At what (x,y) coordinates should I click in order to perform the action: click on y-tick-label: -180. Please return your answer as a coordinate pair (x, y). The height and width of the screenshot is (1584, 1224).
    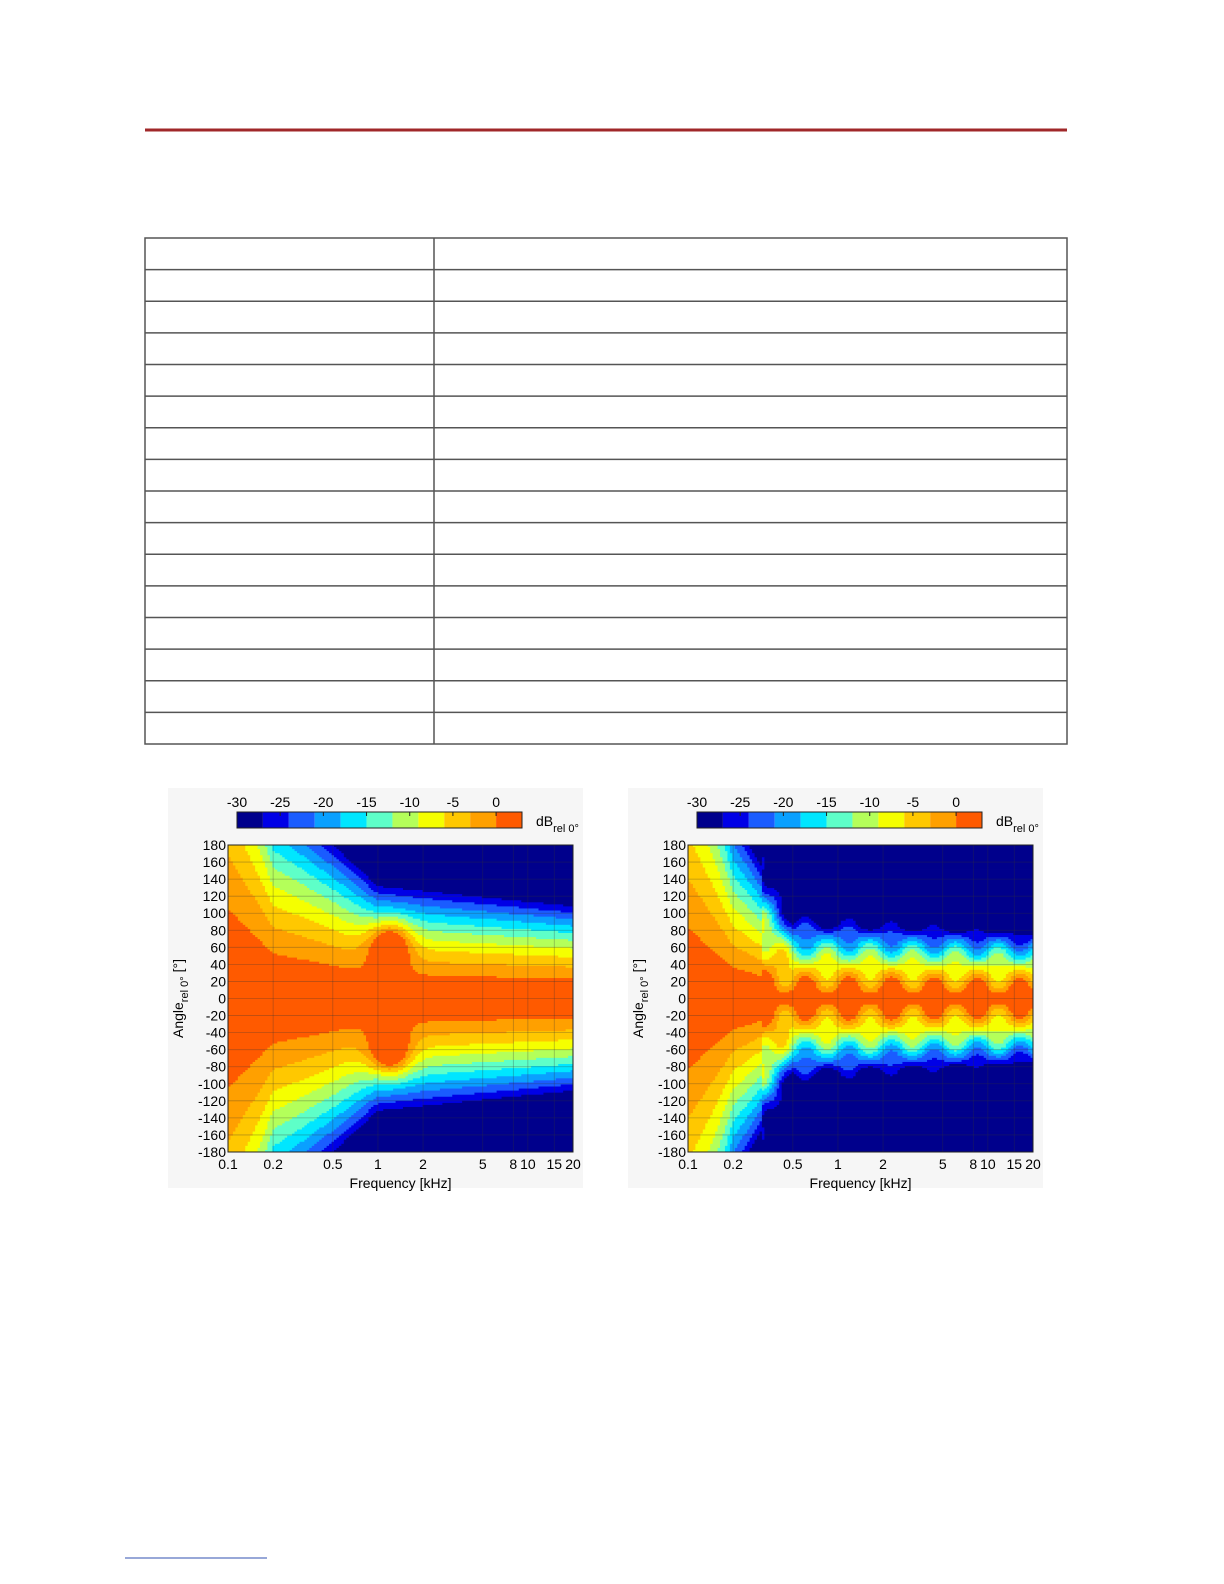
    Looking at the image, I should click on (672, 1152).